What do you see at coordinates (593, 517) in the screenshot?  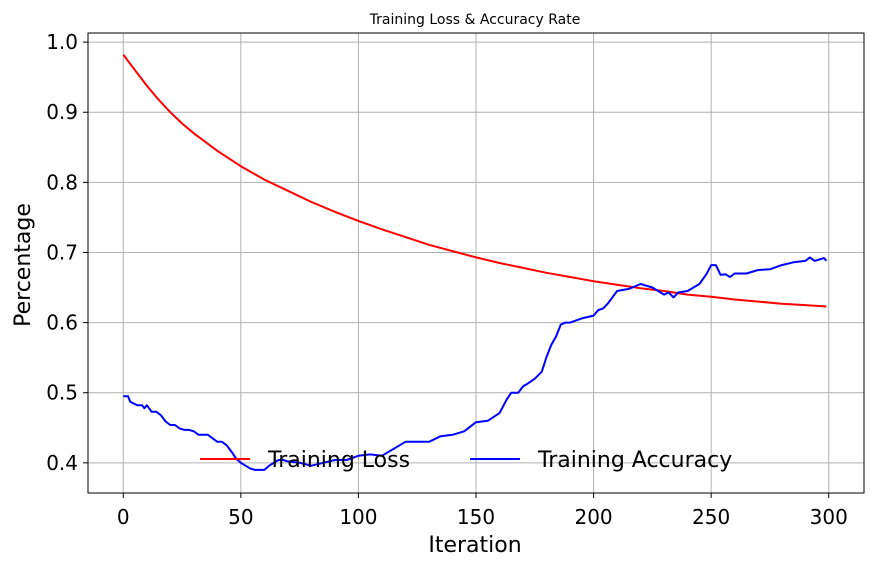 I see `x-tick-label: 200` at bounding box center [593, 517].